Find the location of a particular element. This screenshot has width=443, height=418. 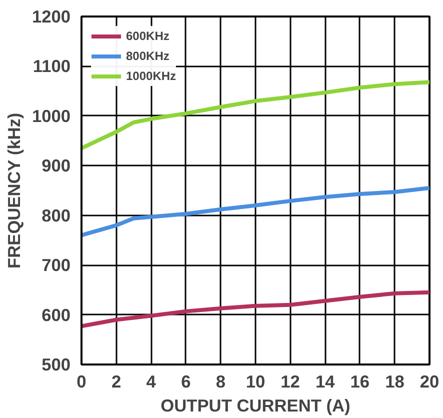

x-axis-title: OUTPUT CURRENT (A) is located at coordinates (255, 406).